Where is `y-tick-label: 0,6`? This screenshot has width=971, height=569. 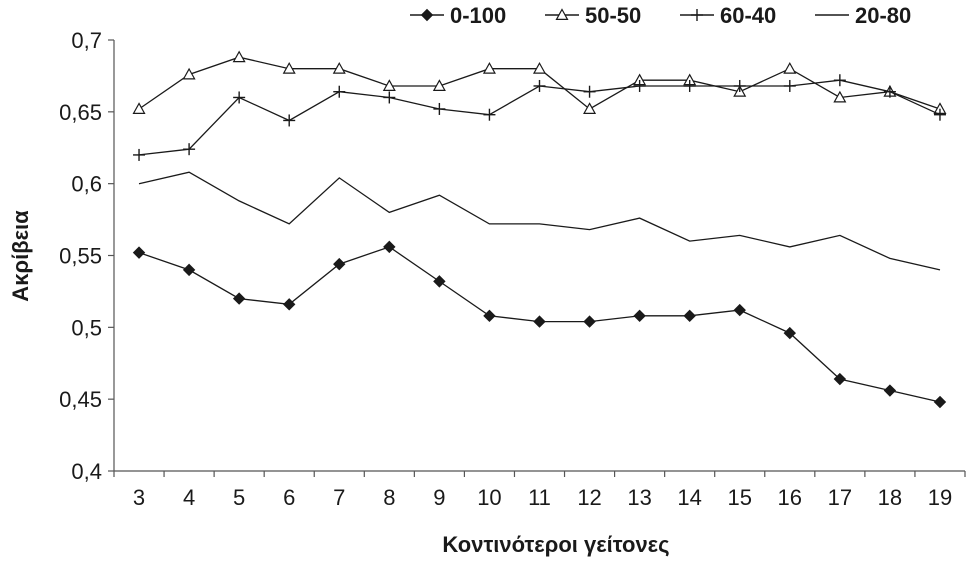 y-tick-label: 0,6 is located at coordinates (86, 184).